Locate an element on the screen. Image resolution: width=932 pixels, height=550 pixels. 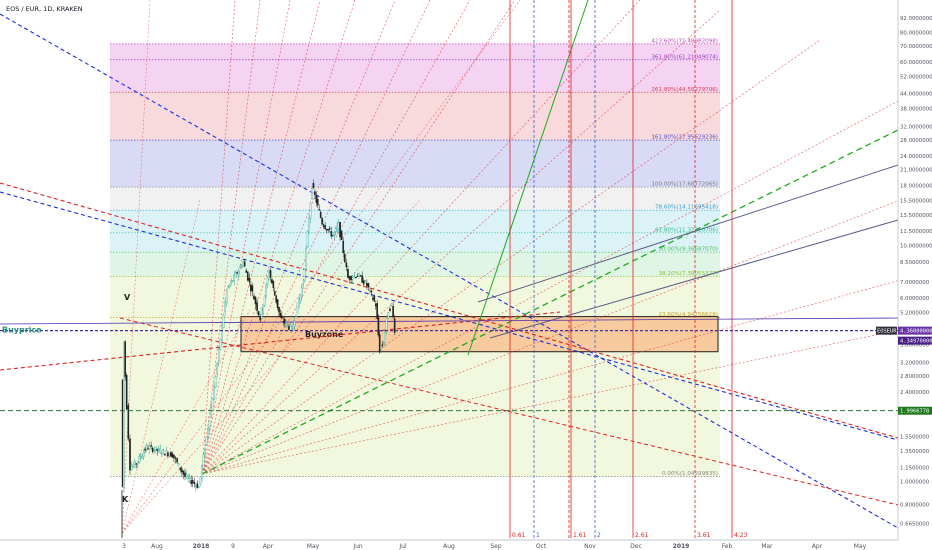
y-tick-label: 24.0000000 is located at coordinates (916, 157).